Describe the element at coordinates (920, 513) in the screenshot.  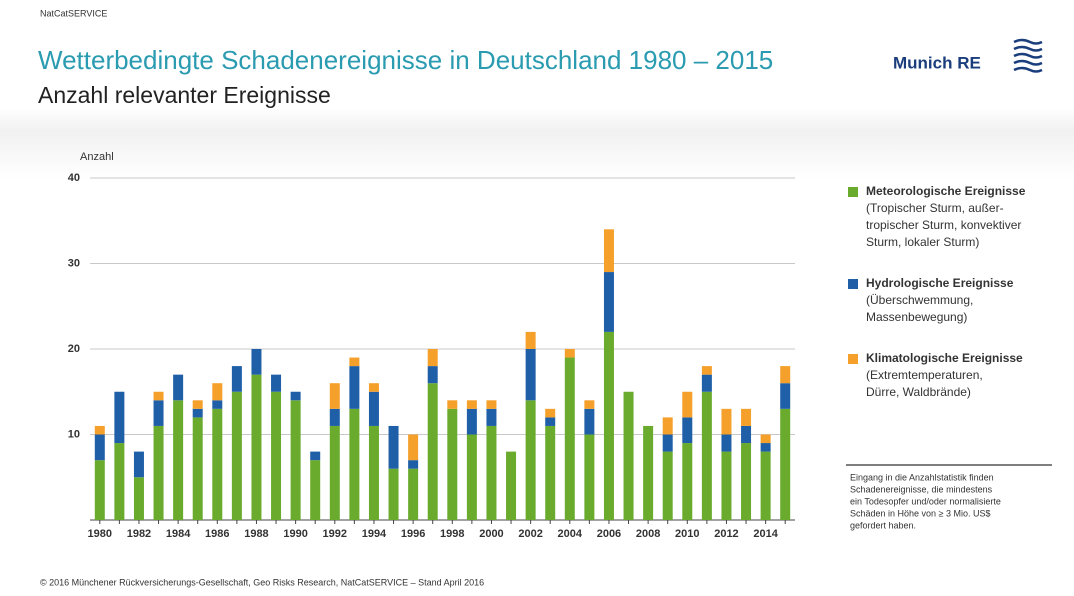
I see `note-line: Schäden in Höhe von ≥ 3 Mio. US$` at that location.